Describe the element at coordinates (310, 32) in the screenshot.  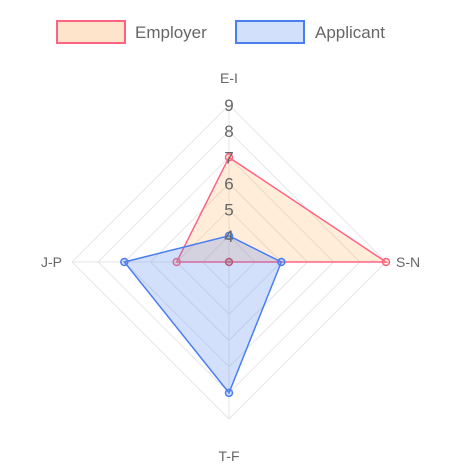
I see `legend-item-applicant: Applicant` at that location.